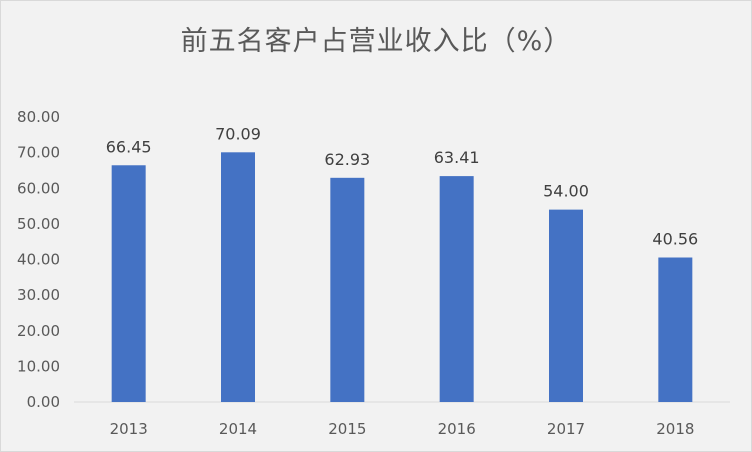 This screenshot has height=452, width=752. What do you see at coordinates (128, 283) in the screenshot?
I see `bar-2013` at bounding box center [128, 283].